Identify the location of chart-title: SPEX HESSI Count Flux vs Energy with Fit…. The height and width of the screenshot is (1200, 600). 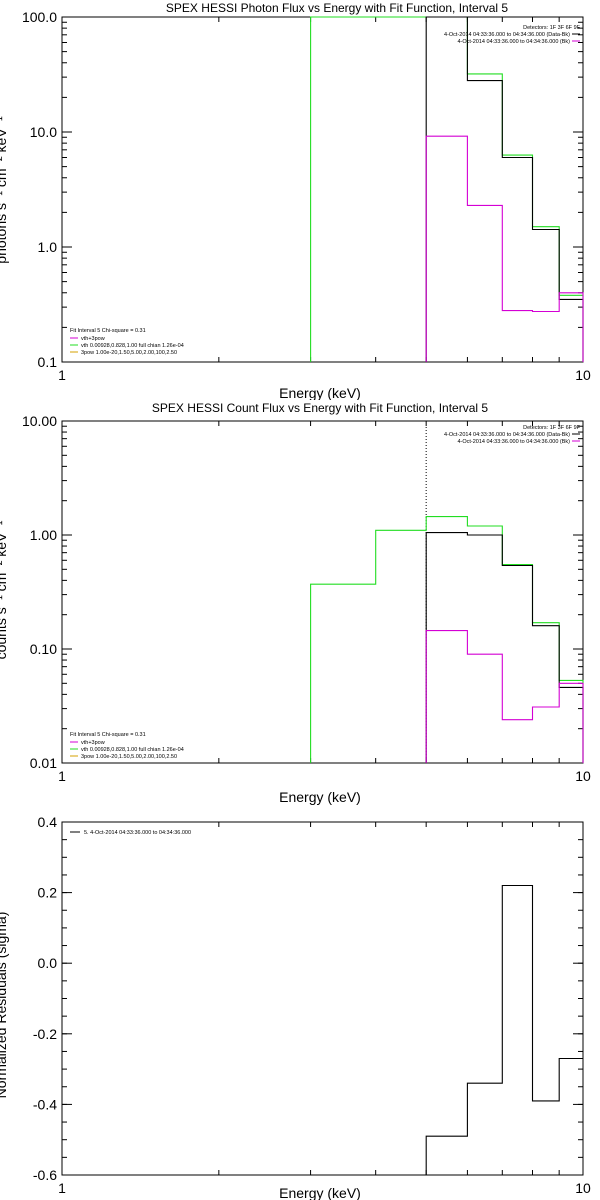
(320, 408).